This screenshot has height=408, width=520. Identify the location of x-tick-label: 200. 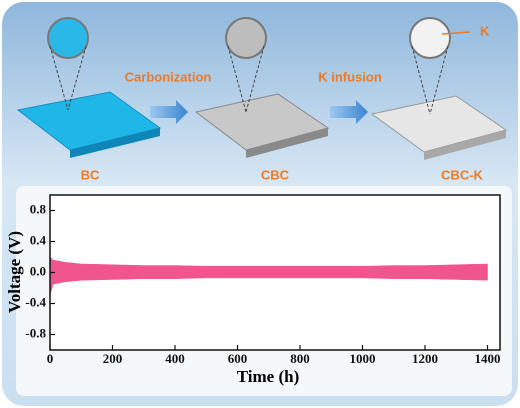
(113, 358).